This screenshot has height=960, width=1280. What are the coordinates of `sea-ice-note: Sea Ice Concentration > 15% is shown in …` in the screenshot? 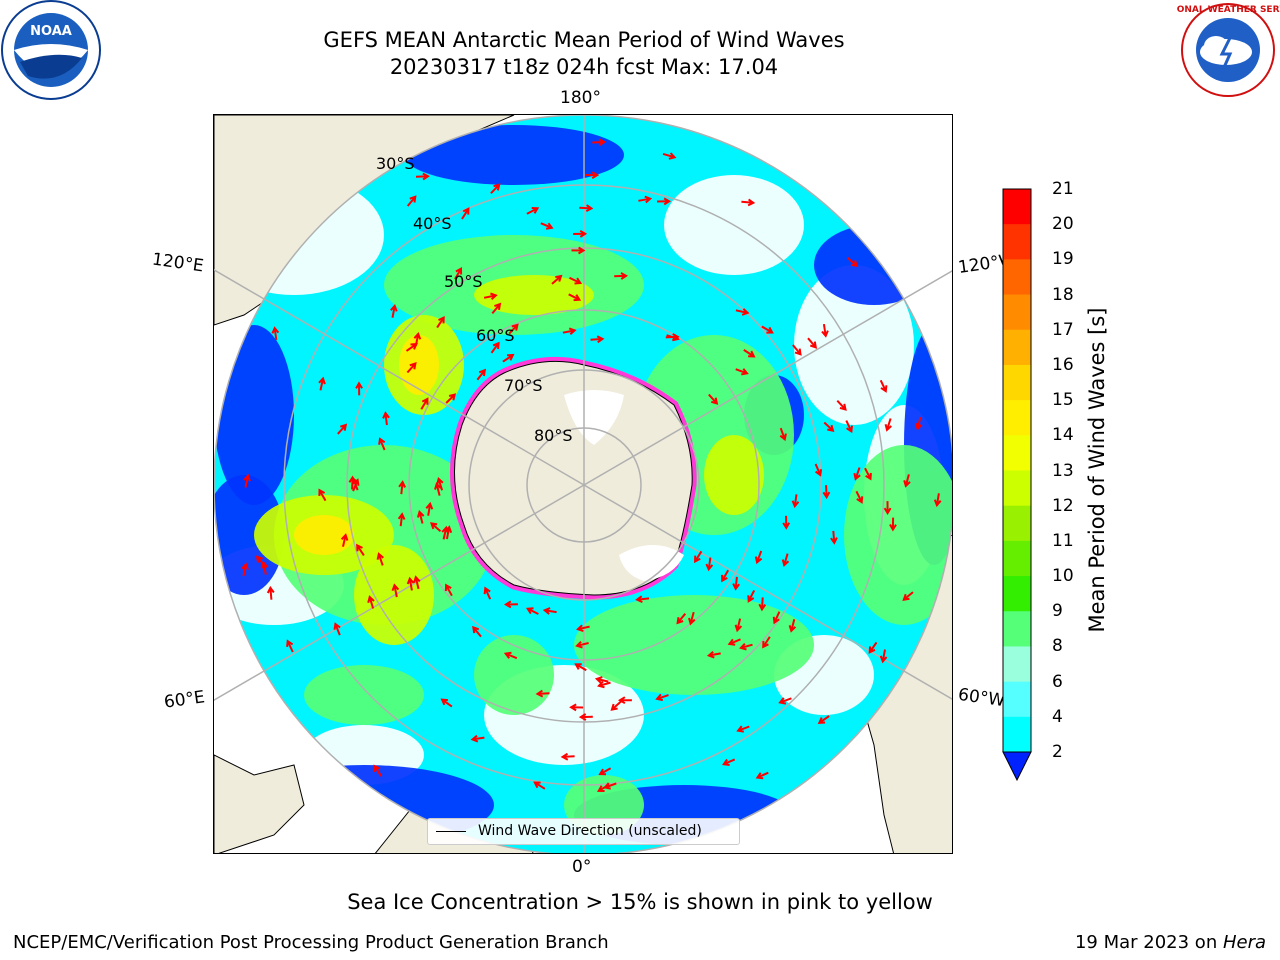 It's located at (640, 902).